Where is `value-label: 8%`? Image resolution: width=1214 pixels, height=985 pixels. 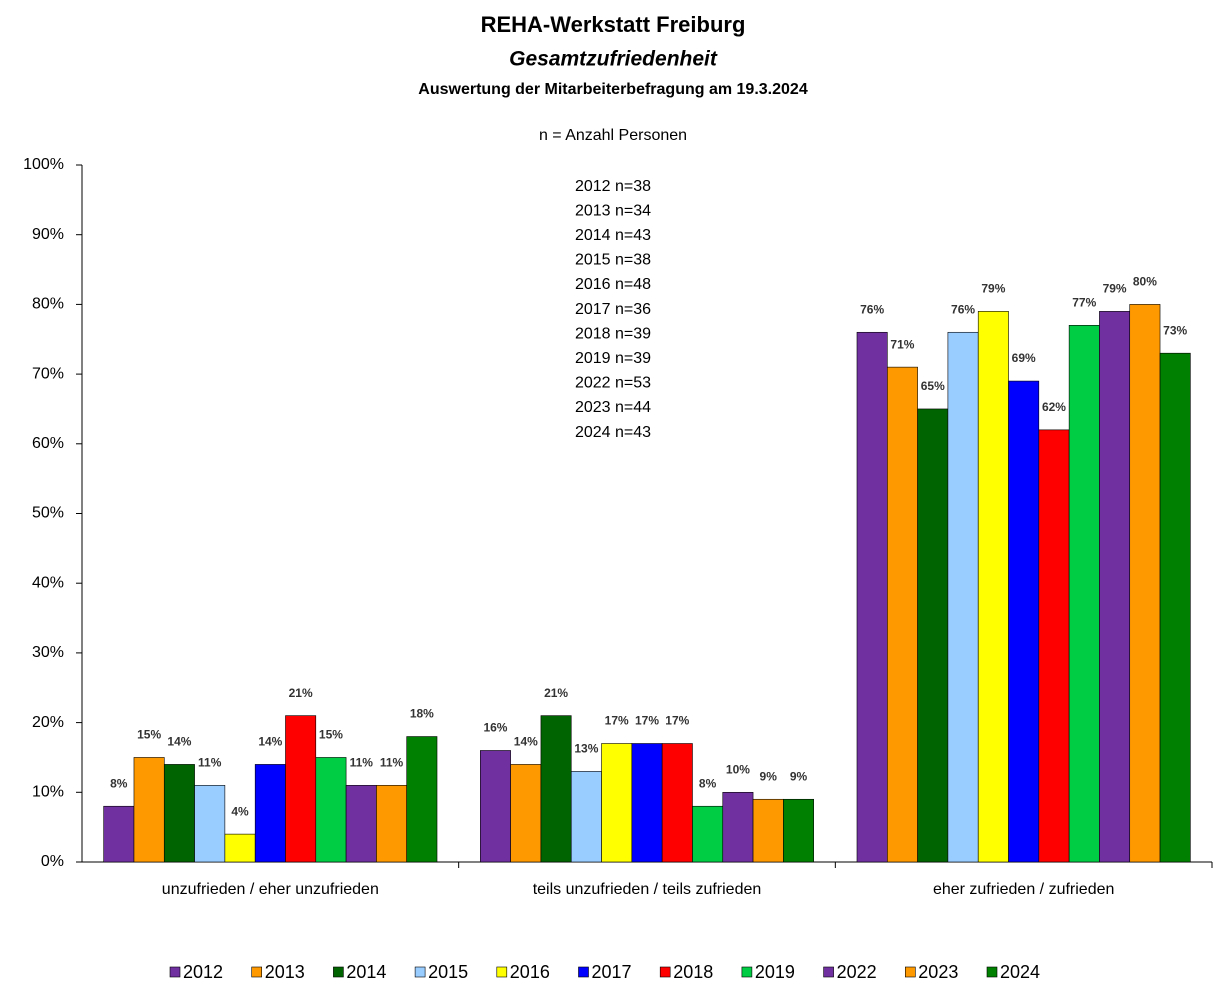 value-label: 8% is located at coordinates (119, 783).